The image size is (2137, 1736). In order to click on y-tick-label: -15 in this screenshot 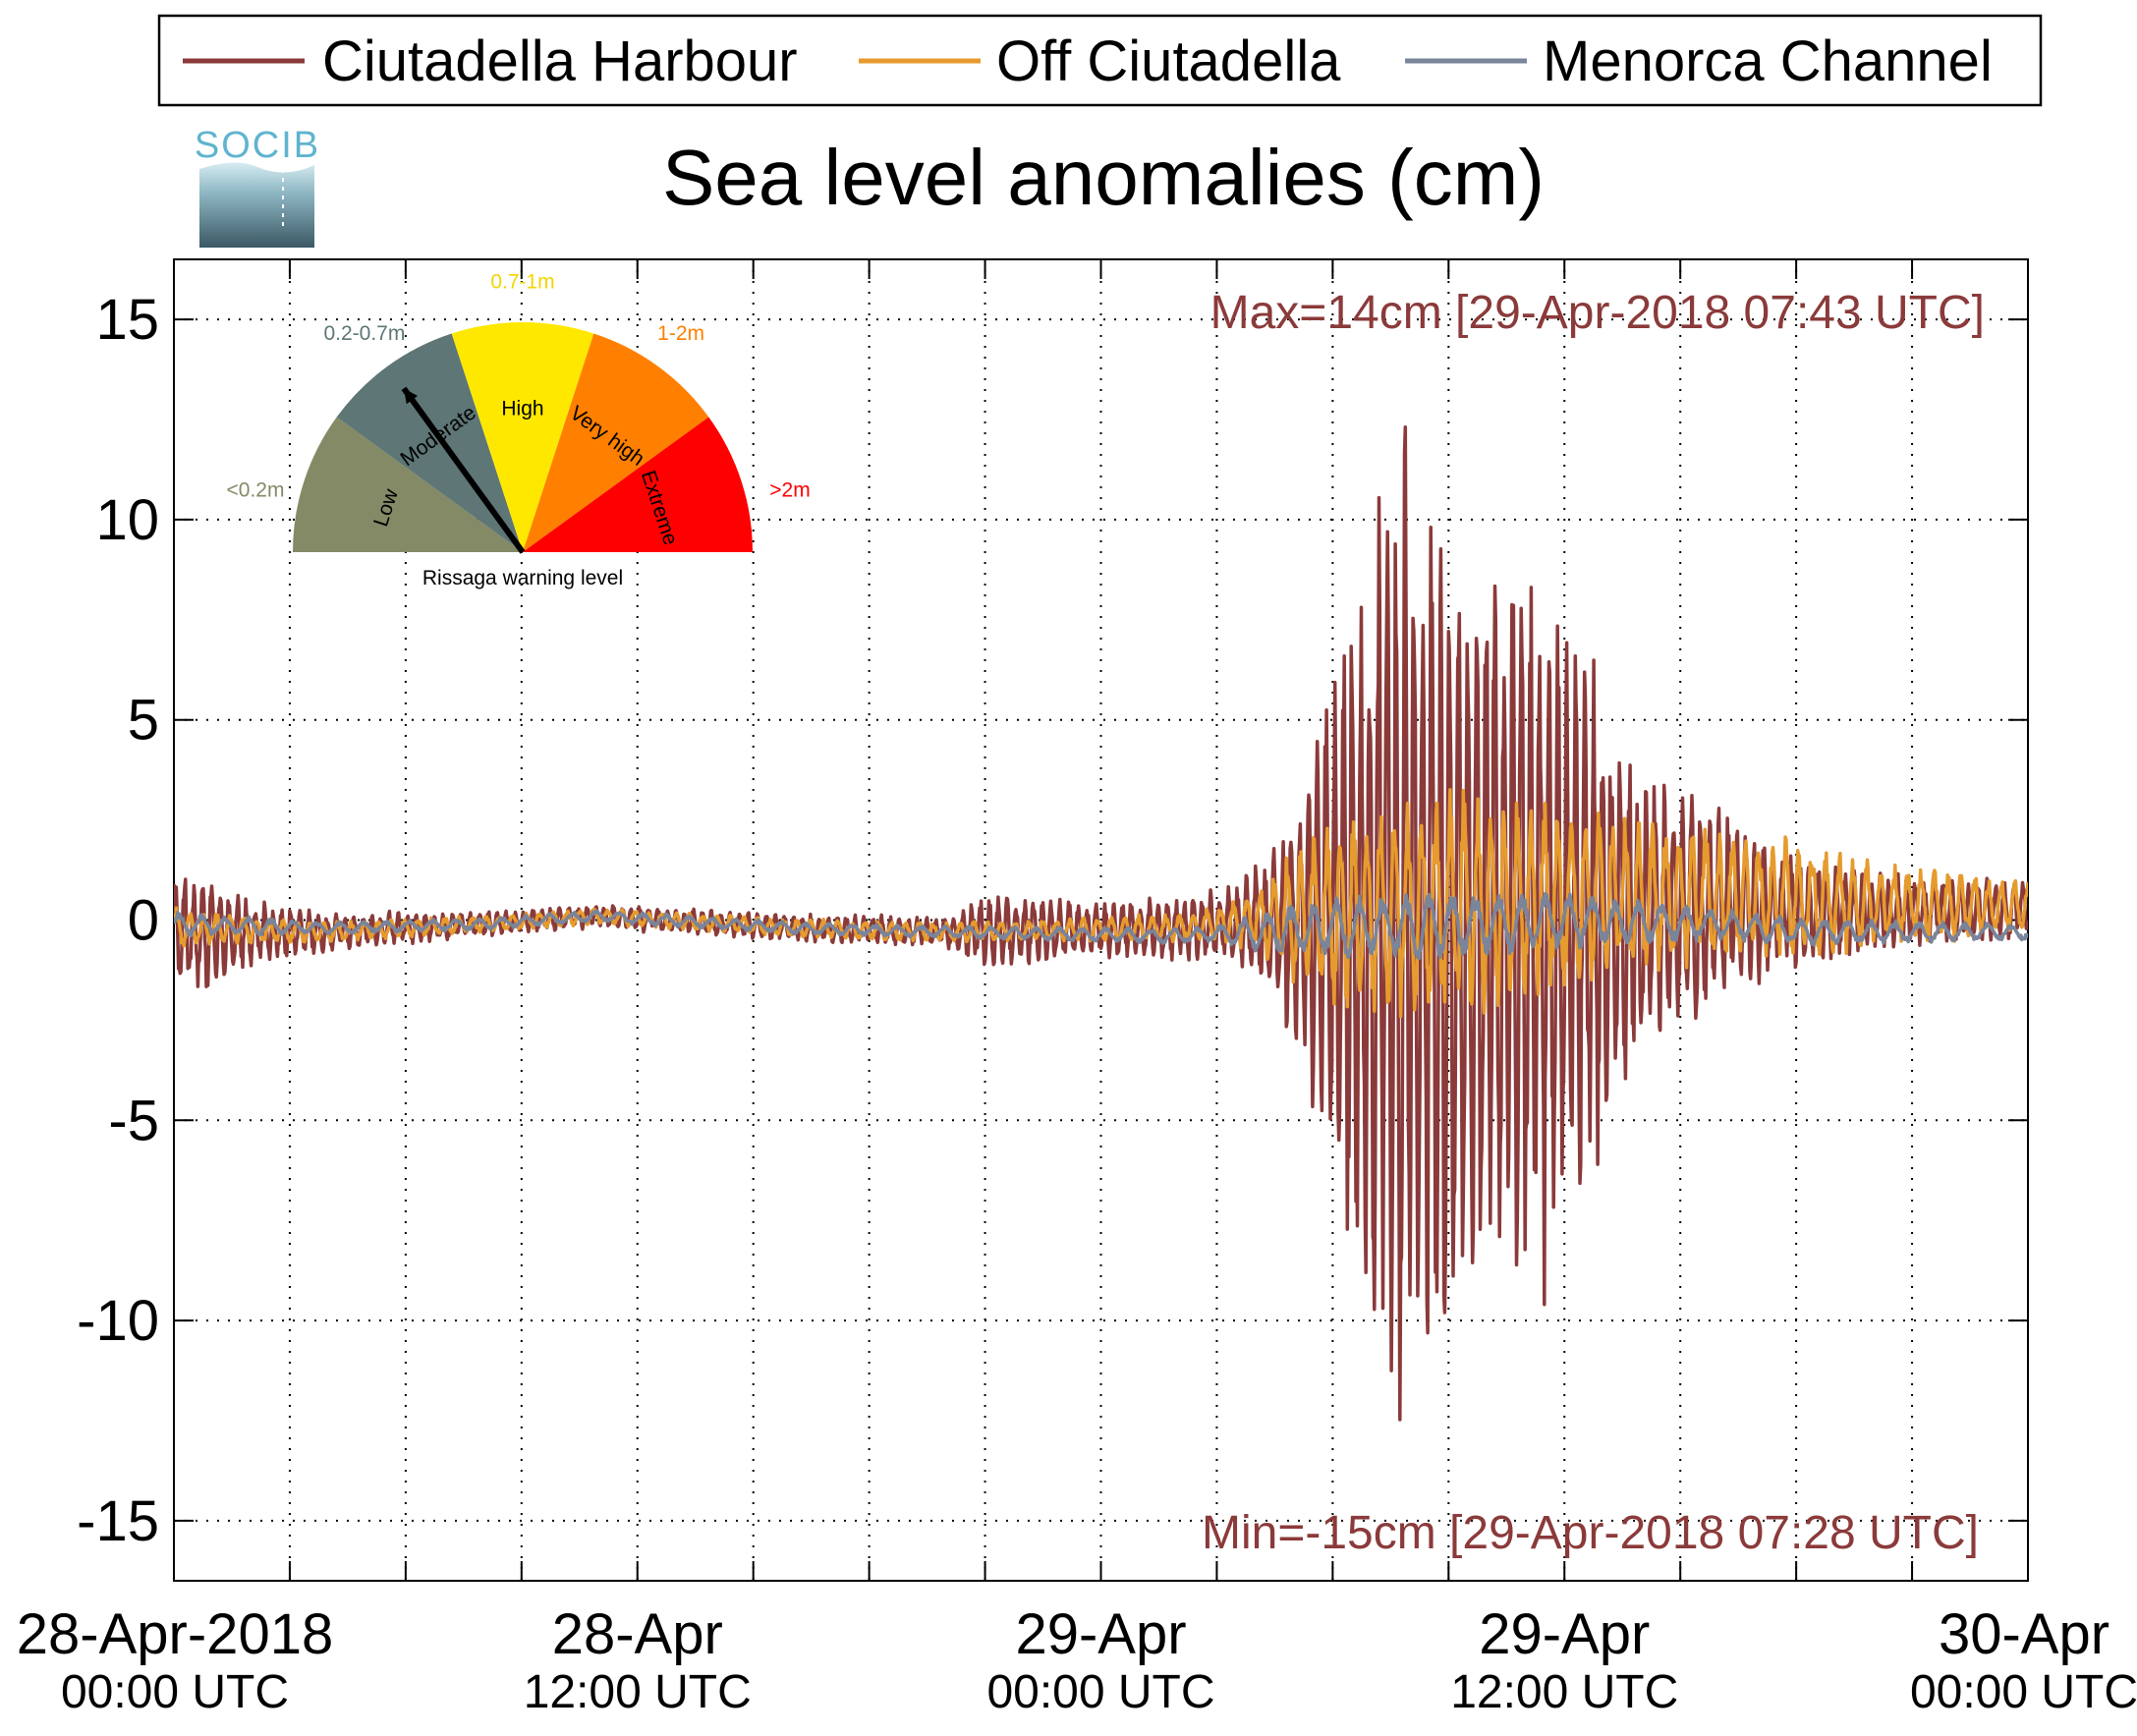, I will do `click(118, 1521)`.